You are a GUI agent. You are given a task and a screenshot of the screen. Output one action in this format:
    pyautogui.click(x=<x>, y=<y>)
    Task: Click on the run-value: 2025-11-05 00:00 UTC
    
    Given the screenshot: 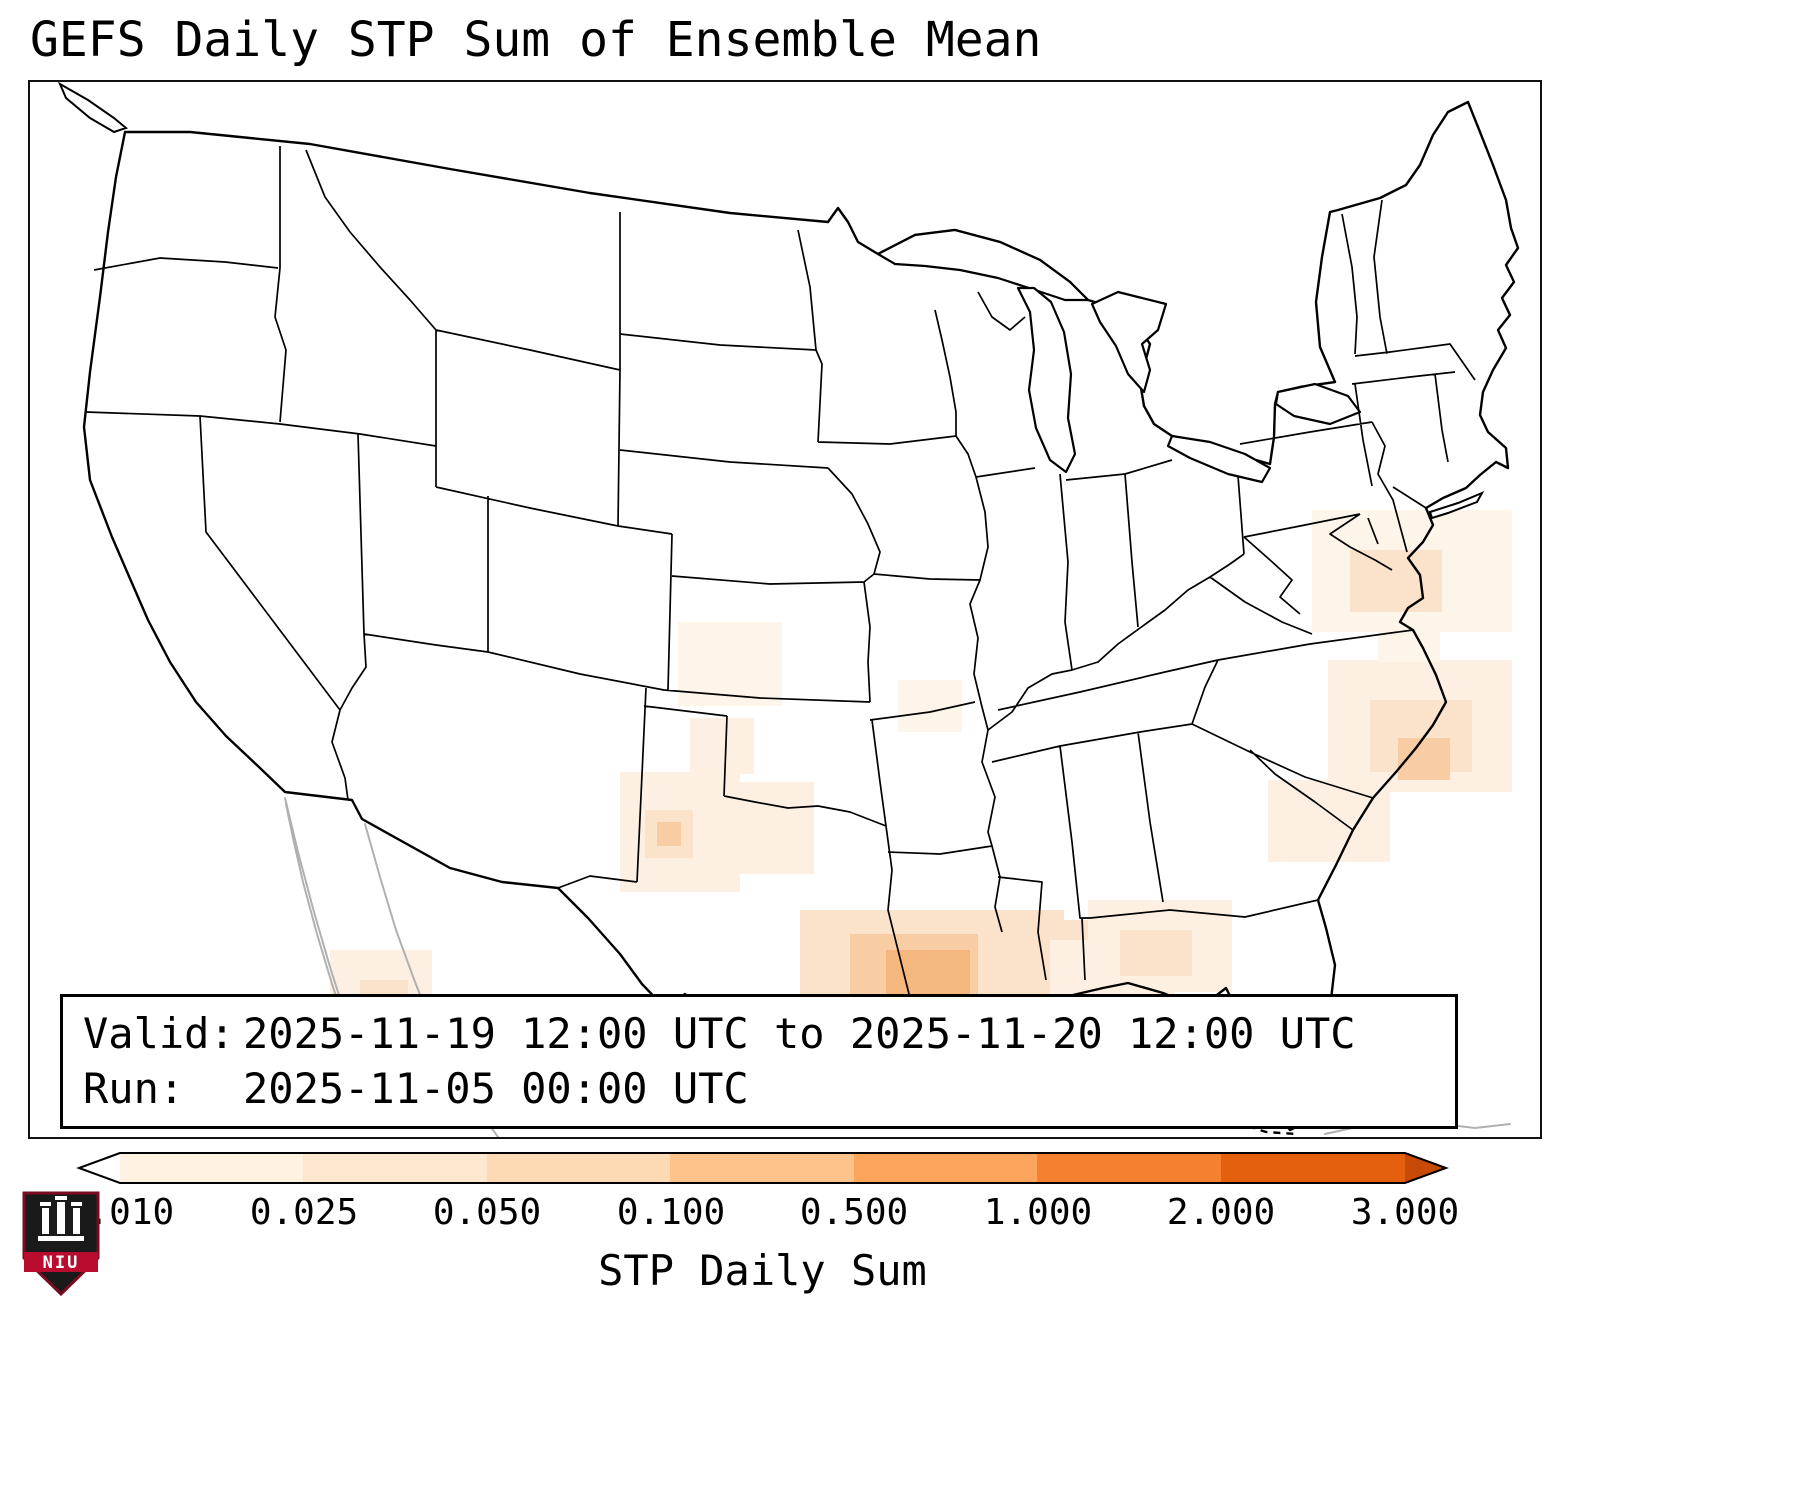 What is the action you would take?
    pyautogui.click(x=496, y=1088)
    